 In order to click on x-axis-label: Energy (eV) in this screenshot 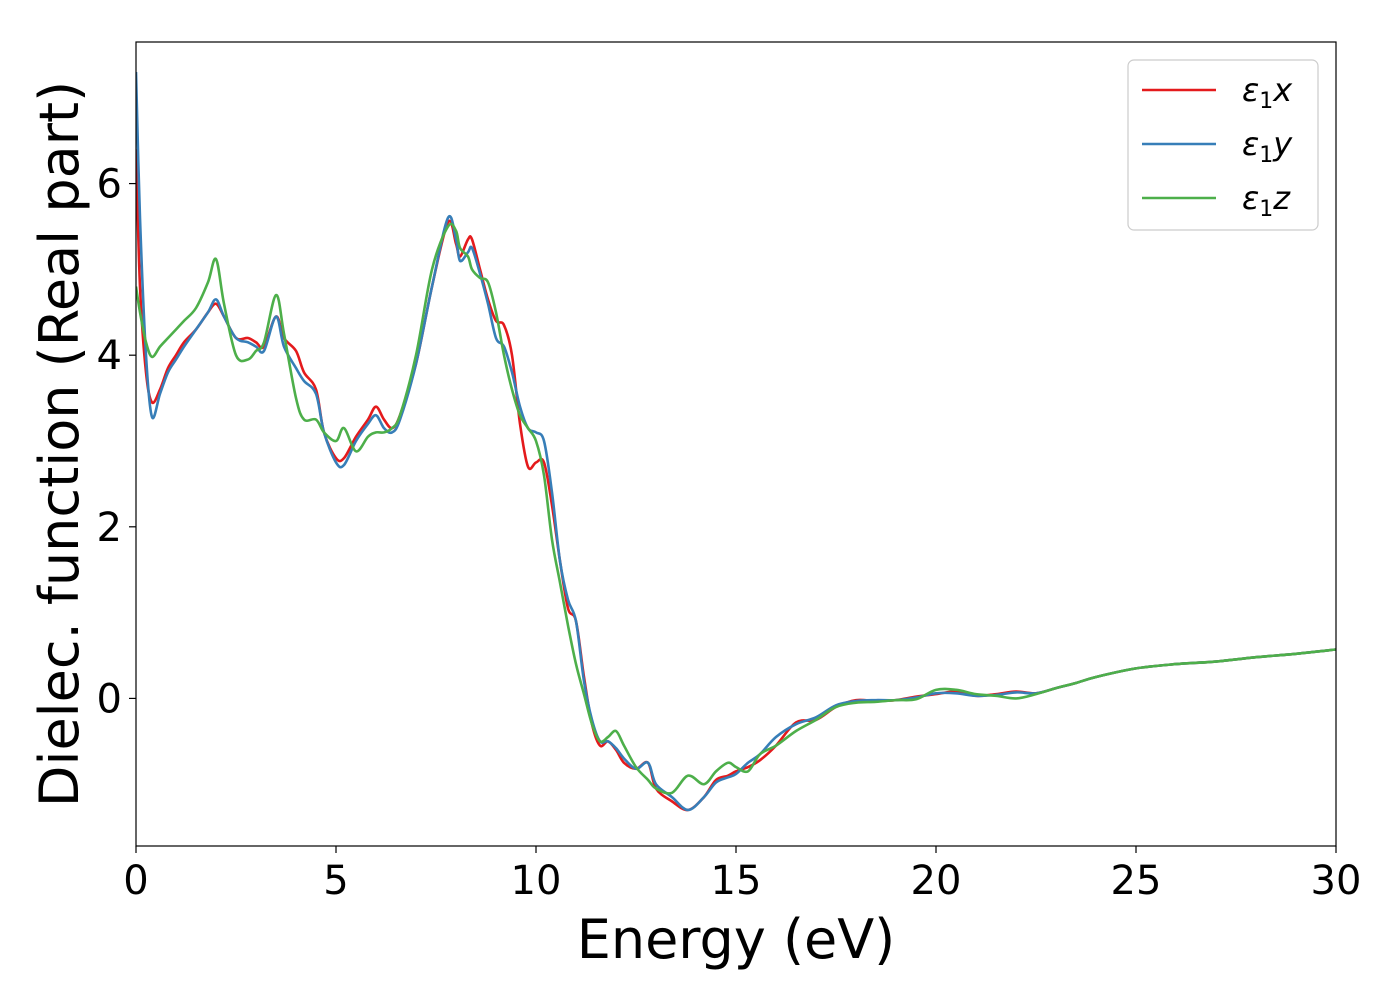, I will do `click(736, 939)`.